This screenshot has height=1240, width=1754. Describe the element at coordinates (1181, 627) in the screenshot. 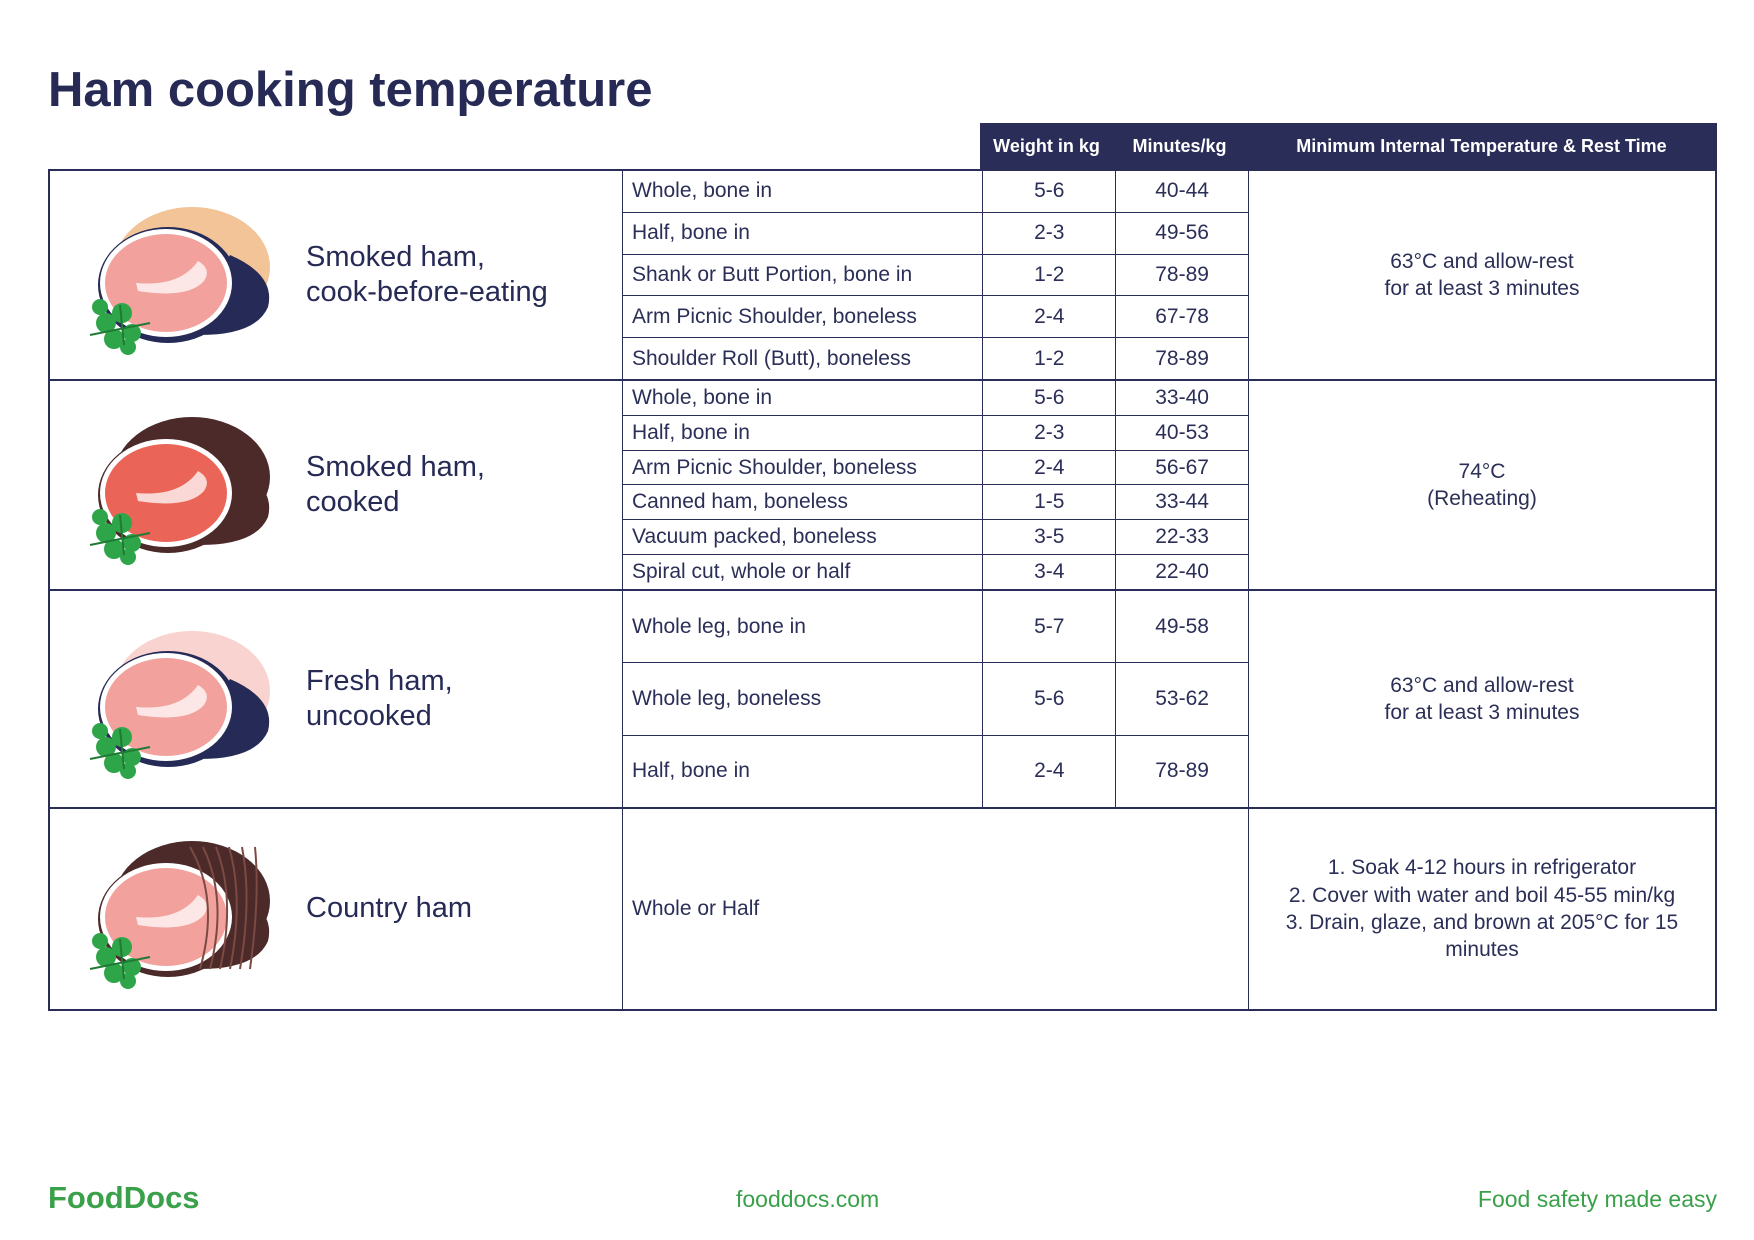

I see `minutes-cell: 49-58` at that location.